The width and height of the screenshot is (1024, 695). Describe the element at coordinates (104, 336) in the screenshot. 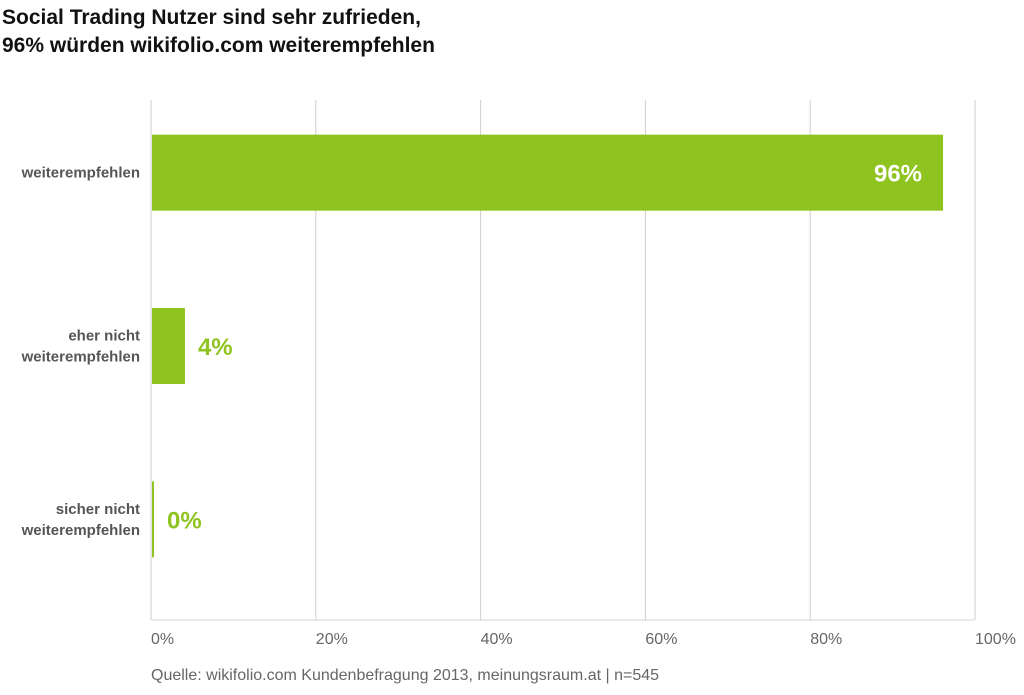

I see `category-label: eher nicht` at that location.